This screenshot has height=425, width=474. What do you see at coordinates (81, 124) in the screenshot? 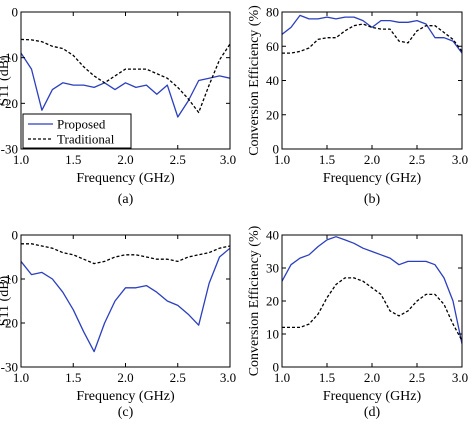
I see `legend-label-proposed: Proposed` at bounding box center [81, 124].